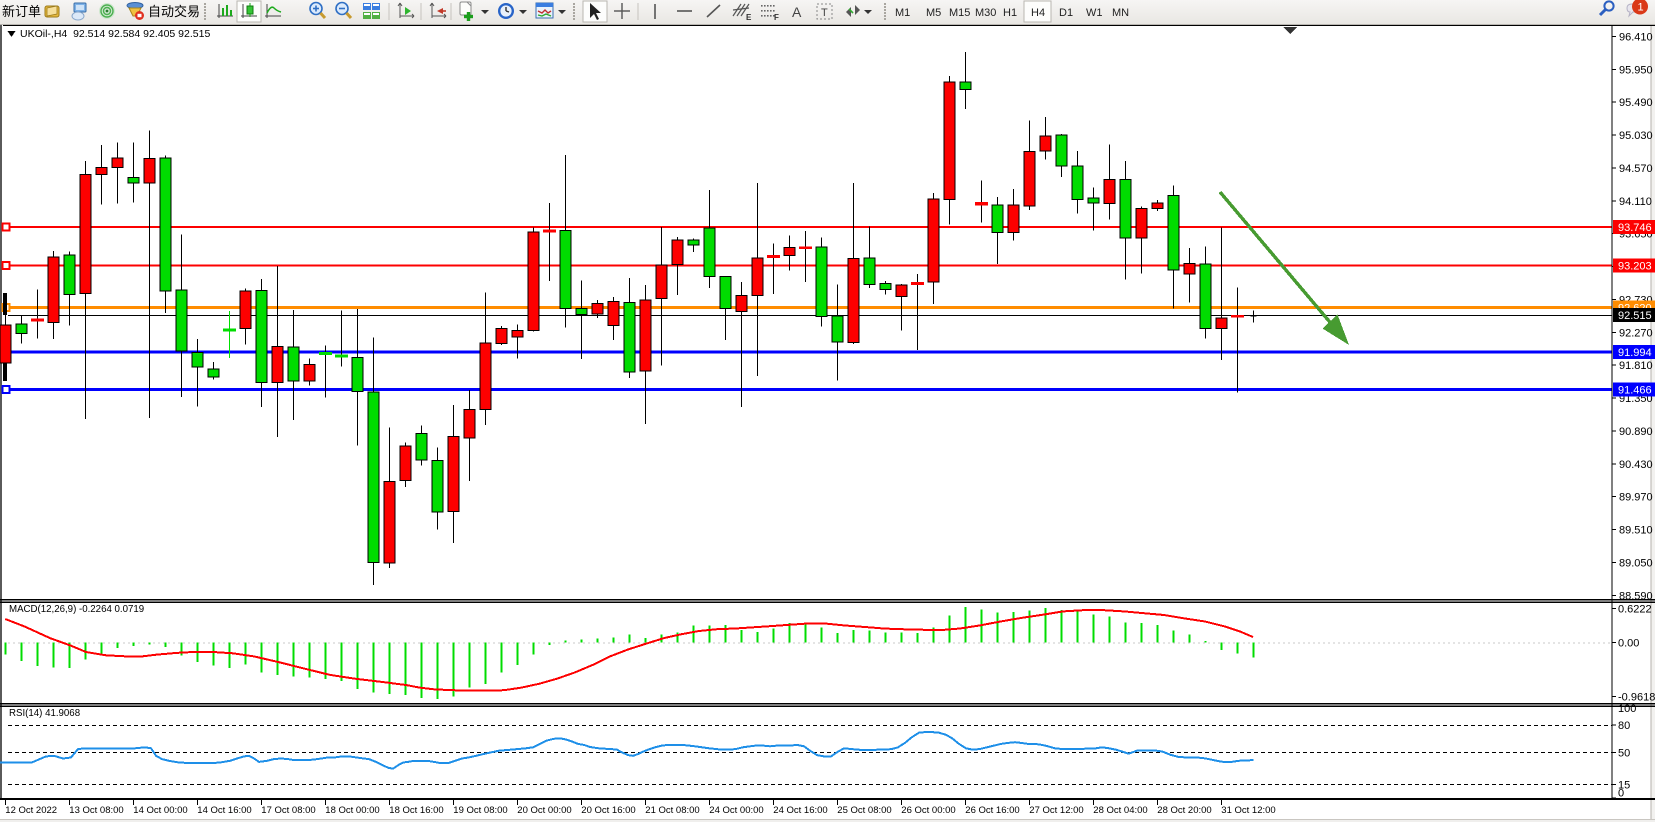 Image resolution: width=1655 pixels, height=822 pixels. I want to click on svg-text: 94.570, so click(1636, 169).